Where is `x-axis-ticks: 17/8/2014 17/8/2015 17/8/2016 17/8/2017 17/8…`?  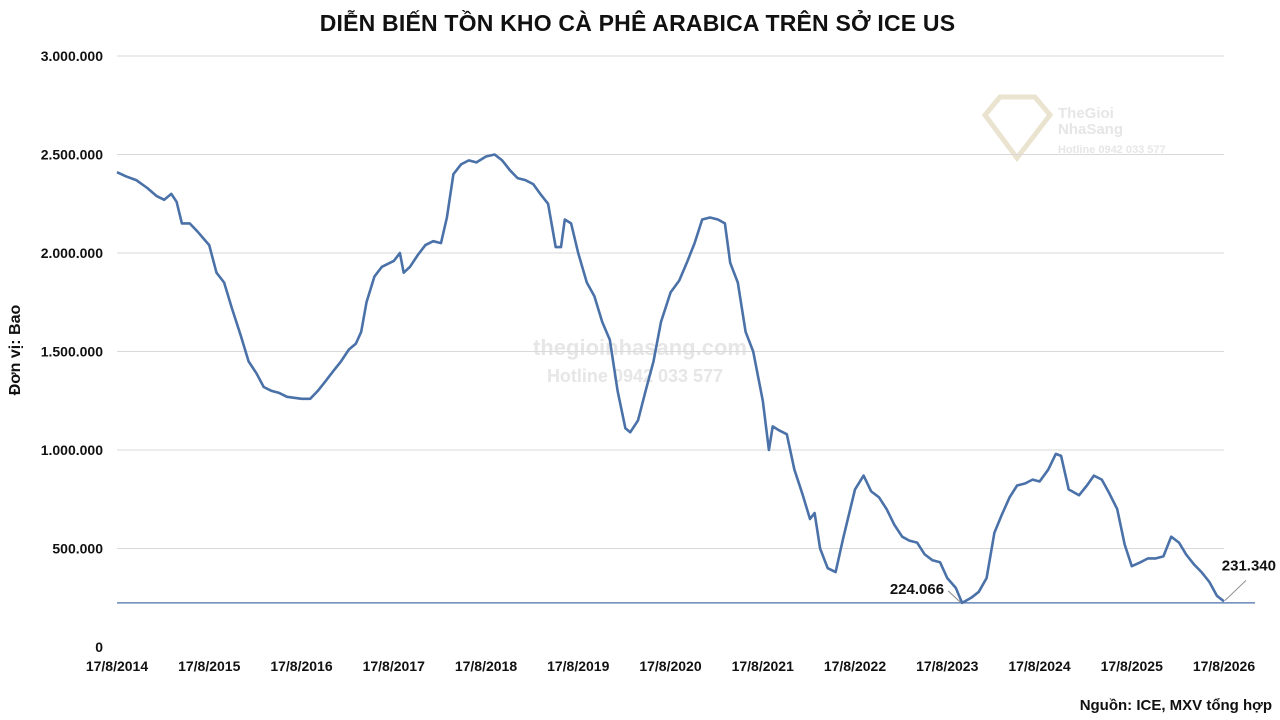
x-axis-ticks: 17/8/2014 17/8/2015 17/8/2016 17/8/2017 17/8… is located at coordinates (670, 666).